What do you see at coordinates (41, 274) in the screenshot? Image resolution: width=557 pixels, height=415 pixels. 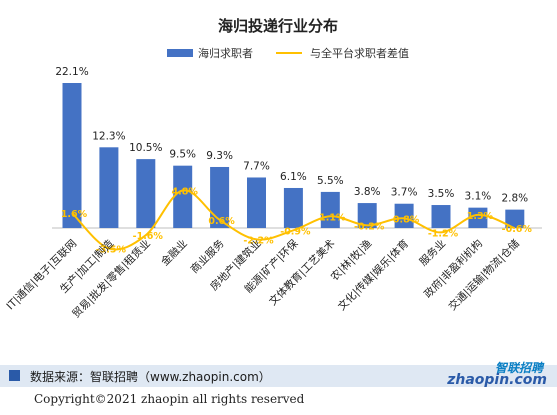 I see `category-tick-label: IT|通信|电子|互联网` at bounding box center [41, 274].